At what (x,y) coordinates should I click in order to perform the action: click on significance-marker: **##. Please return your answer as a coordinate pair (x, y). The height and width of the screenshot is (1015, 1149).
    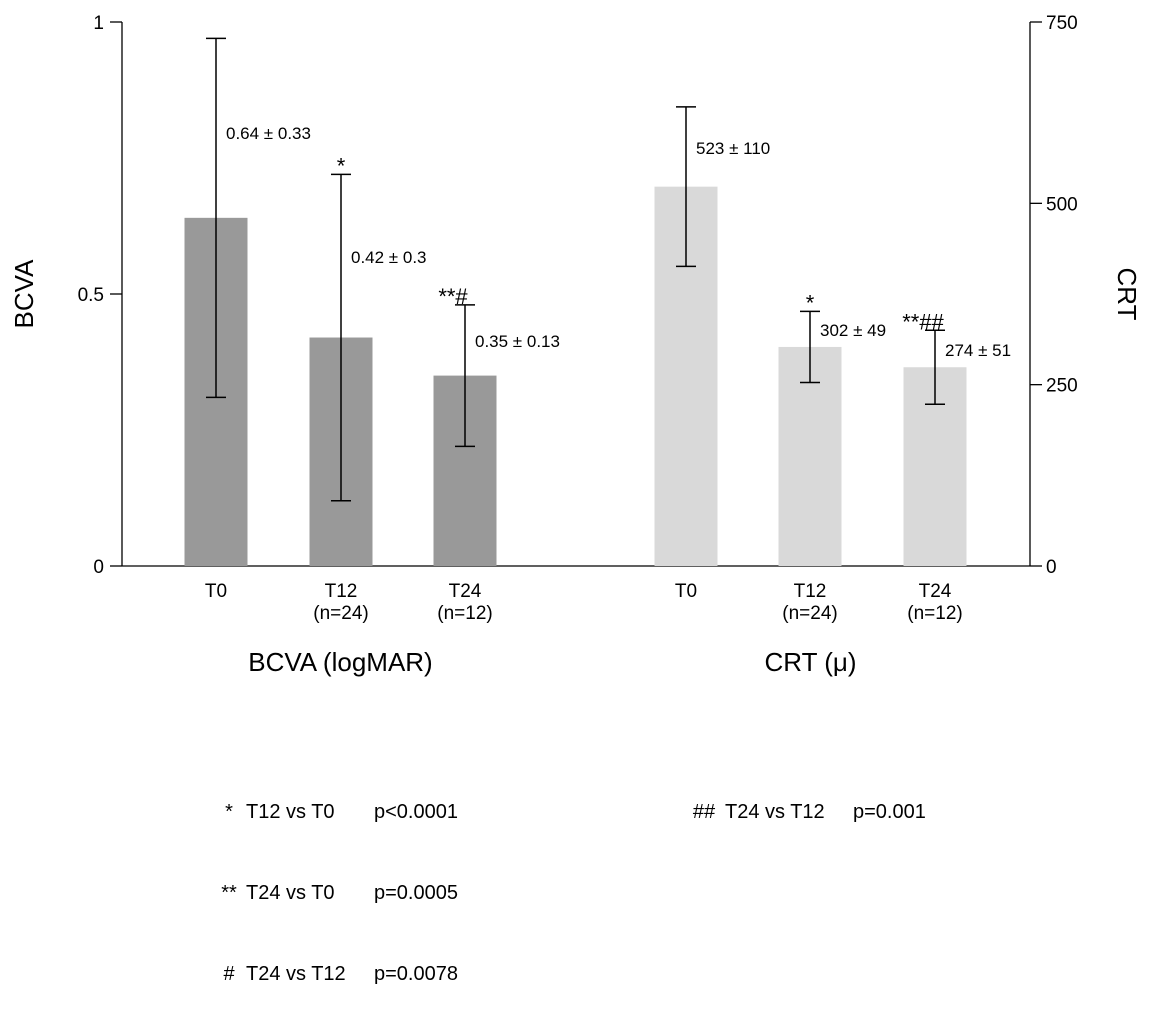
    Looking at the image, I should click on (923, 321).